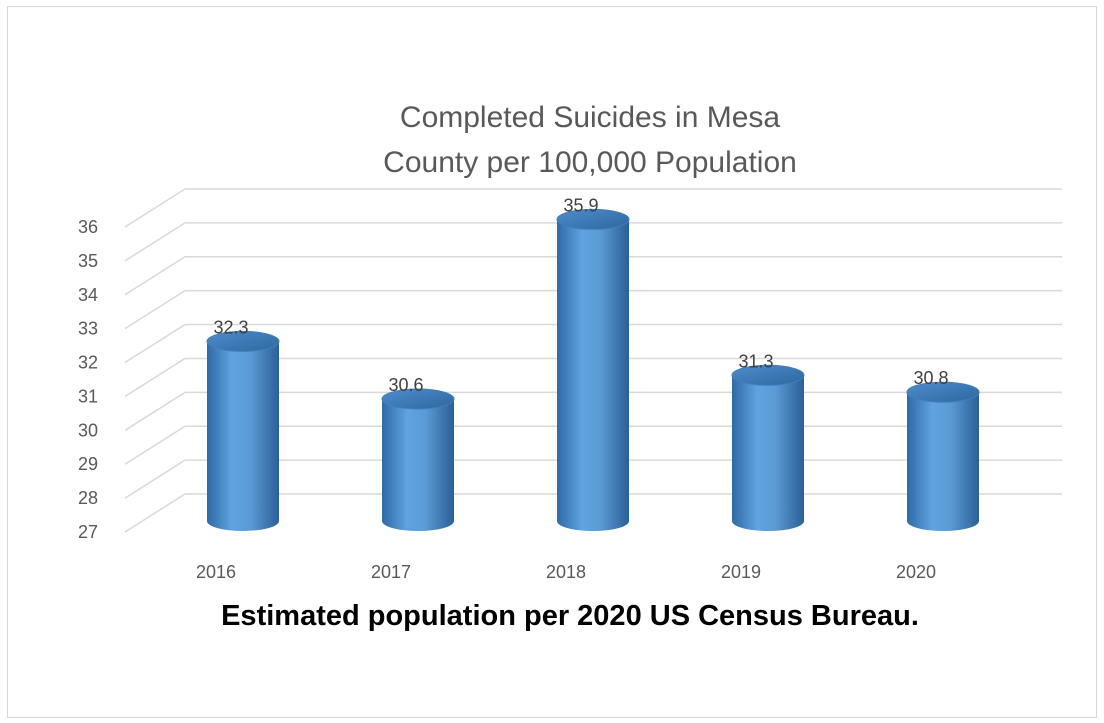  Describe the element at coordinates (216, 572) in the screenshot. I see `x-tick-label: 2016` at that location.